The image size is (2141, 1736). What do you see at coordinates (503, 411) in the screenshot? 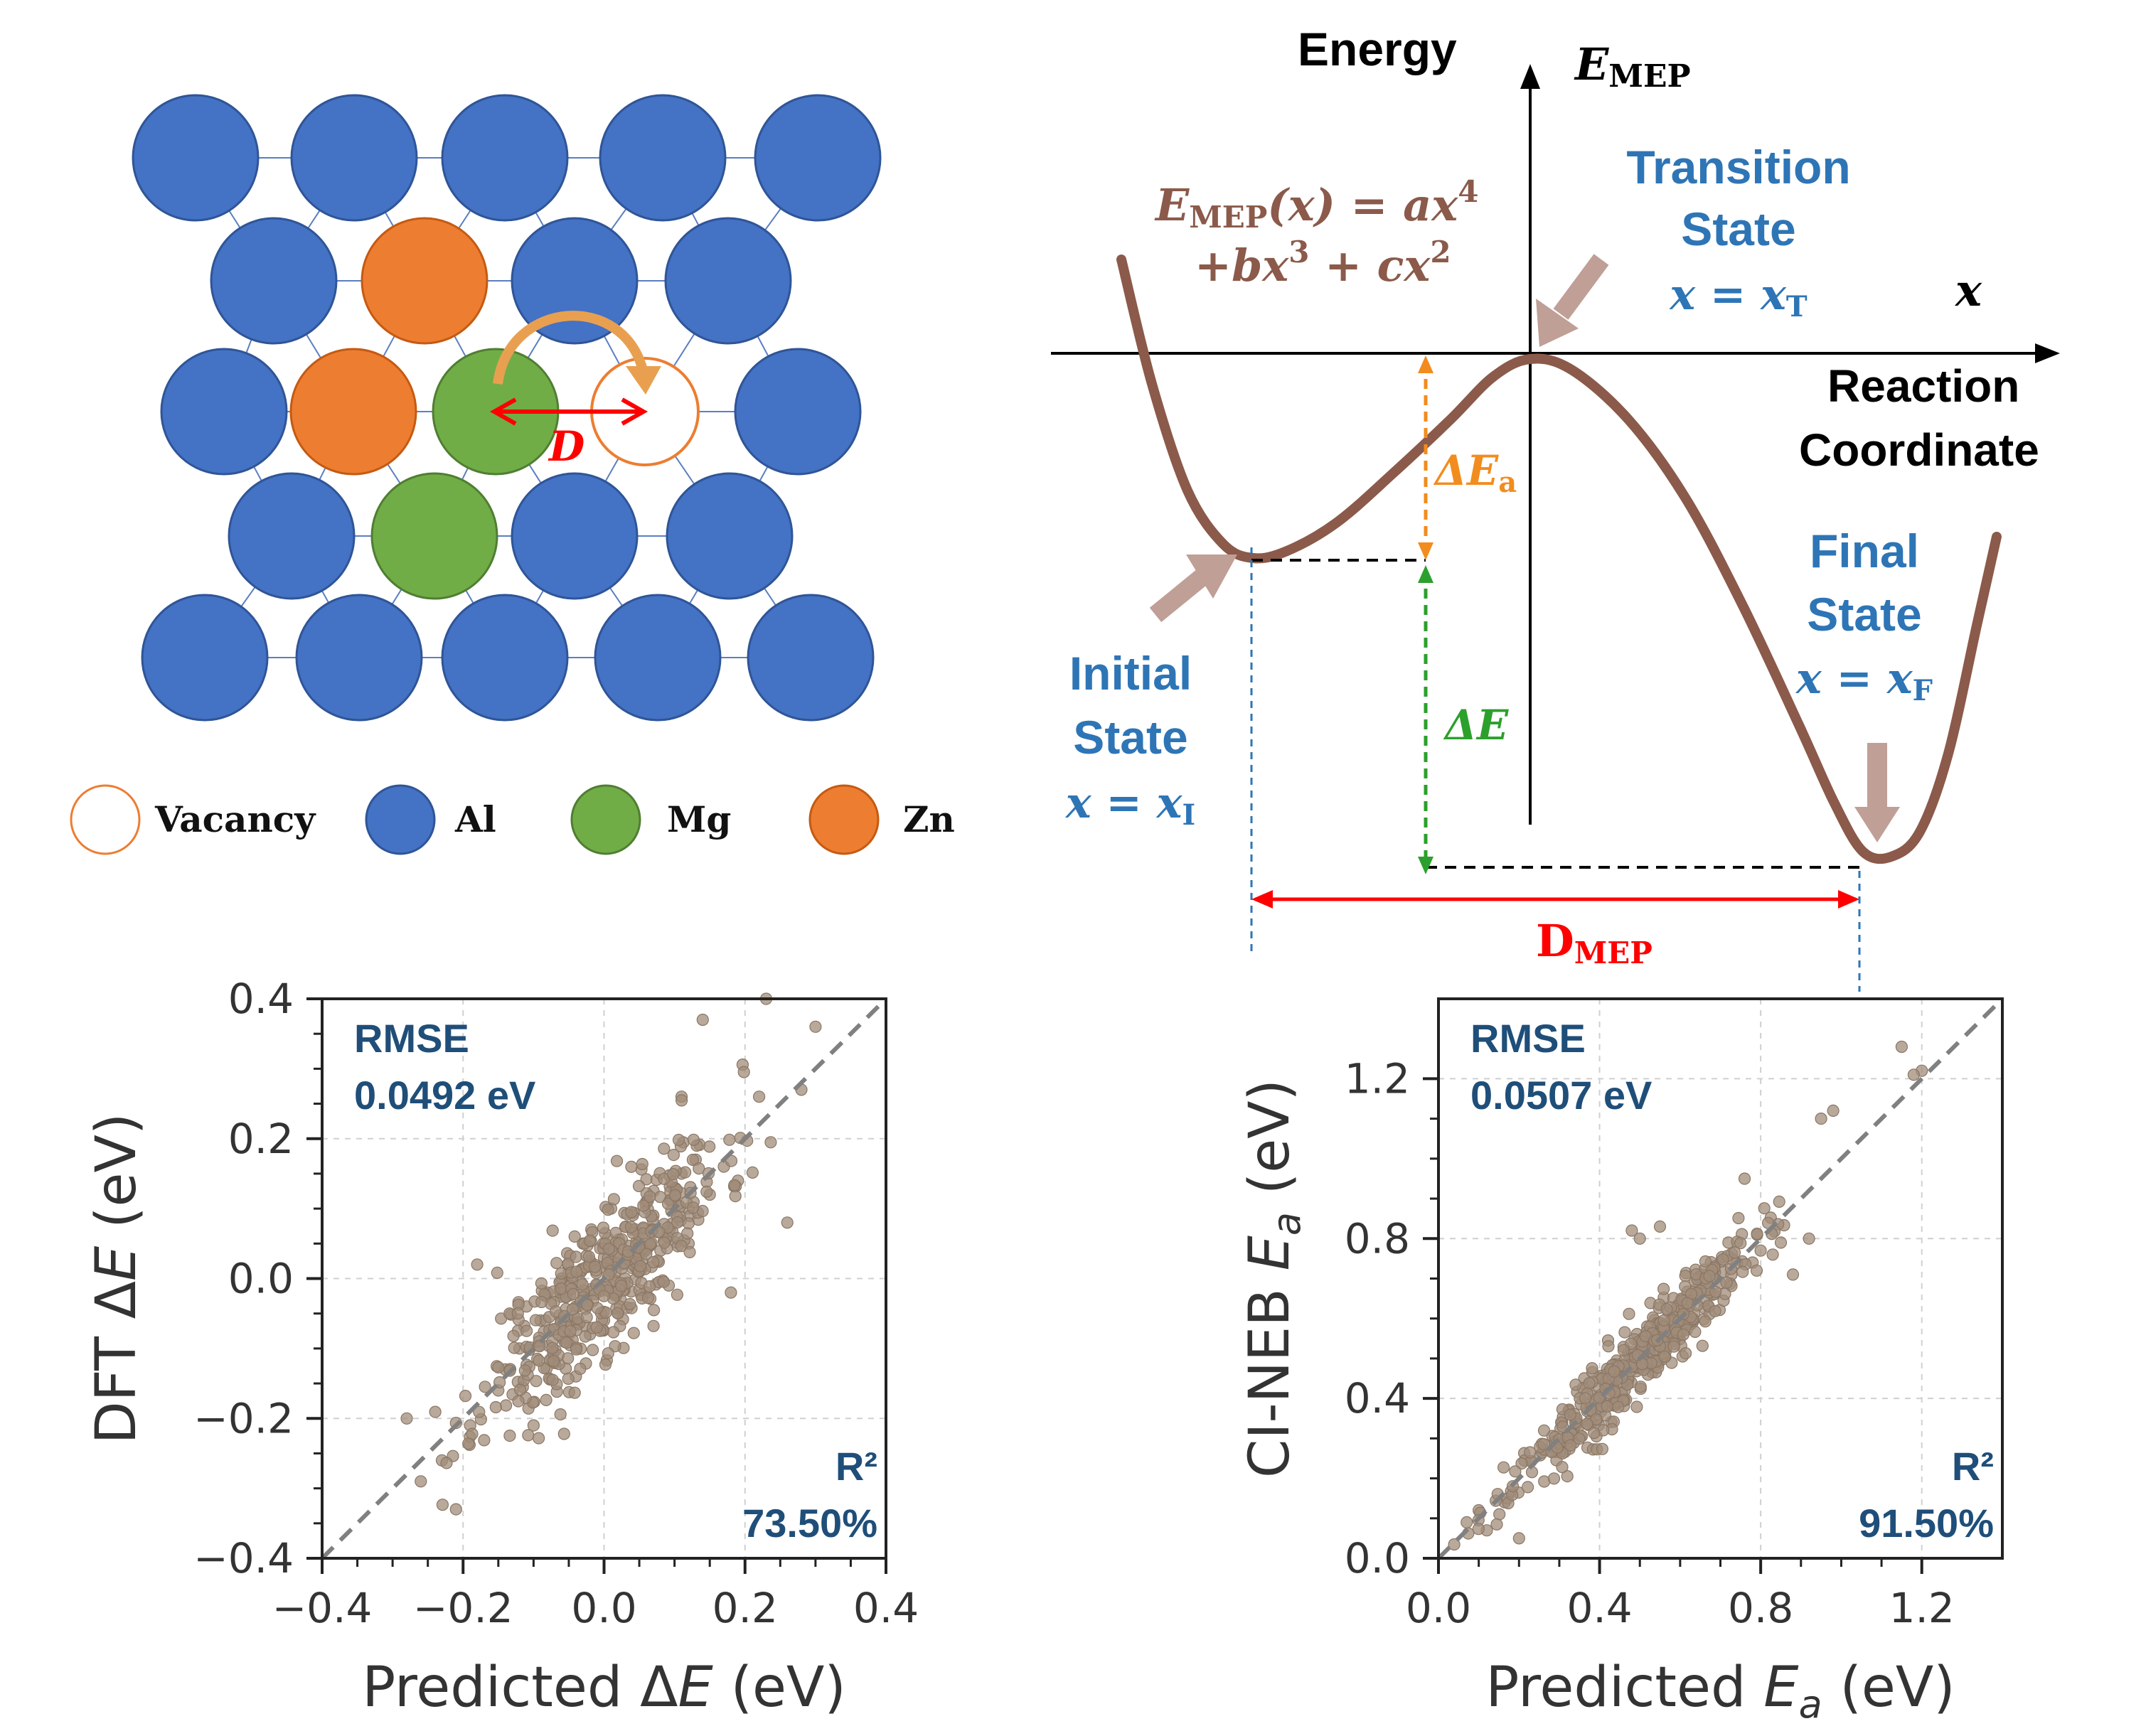
I see `jump-arrowhead-left` at bounding box center [503, 411].